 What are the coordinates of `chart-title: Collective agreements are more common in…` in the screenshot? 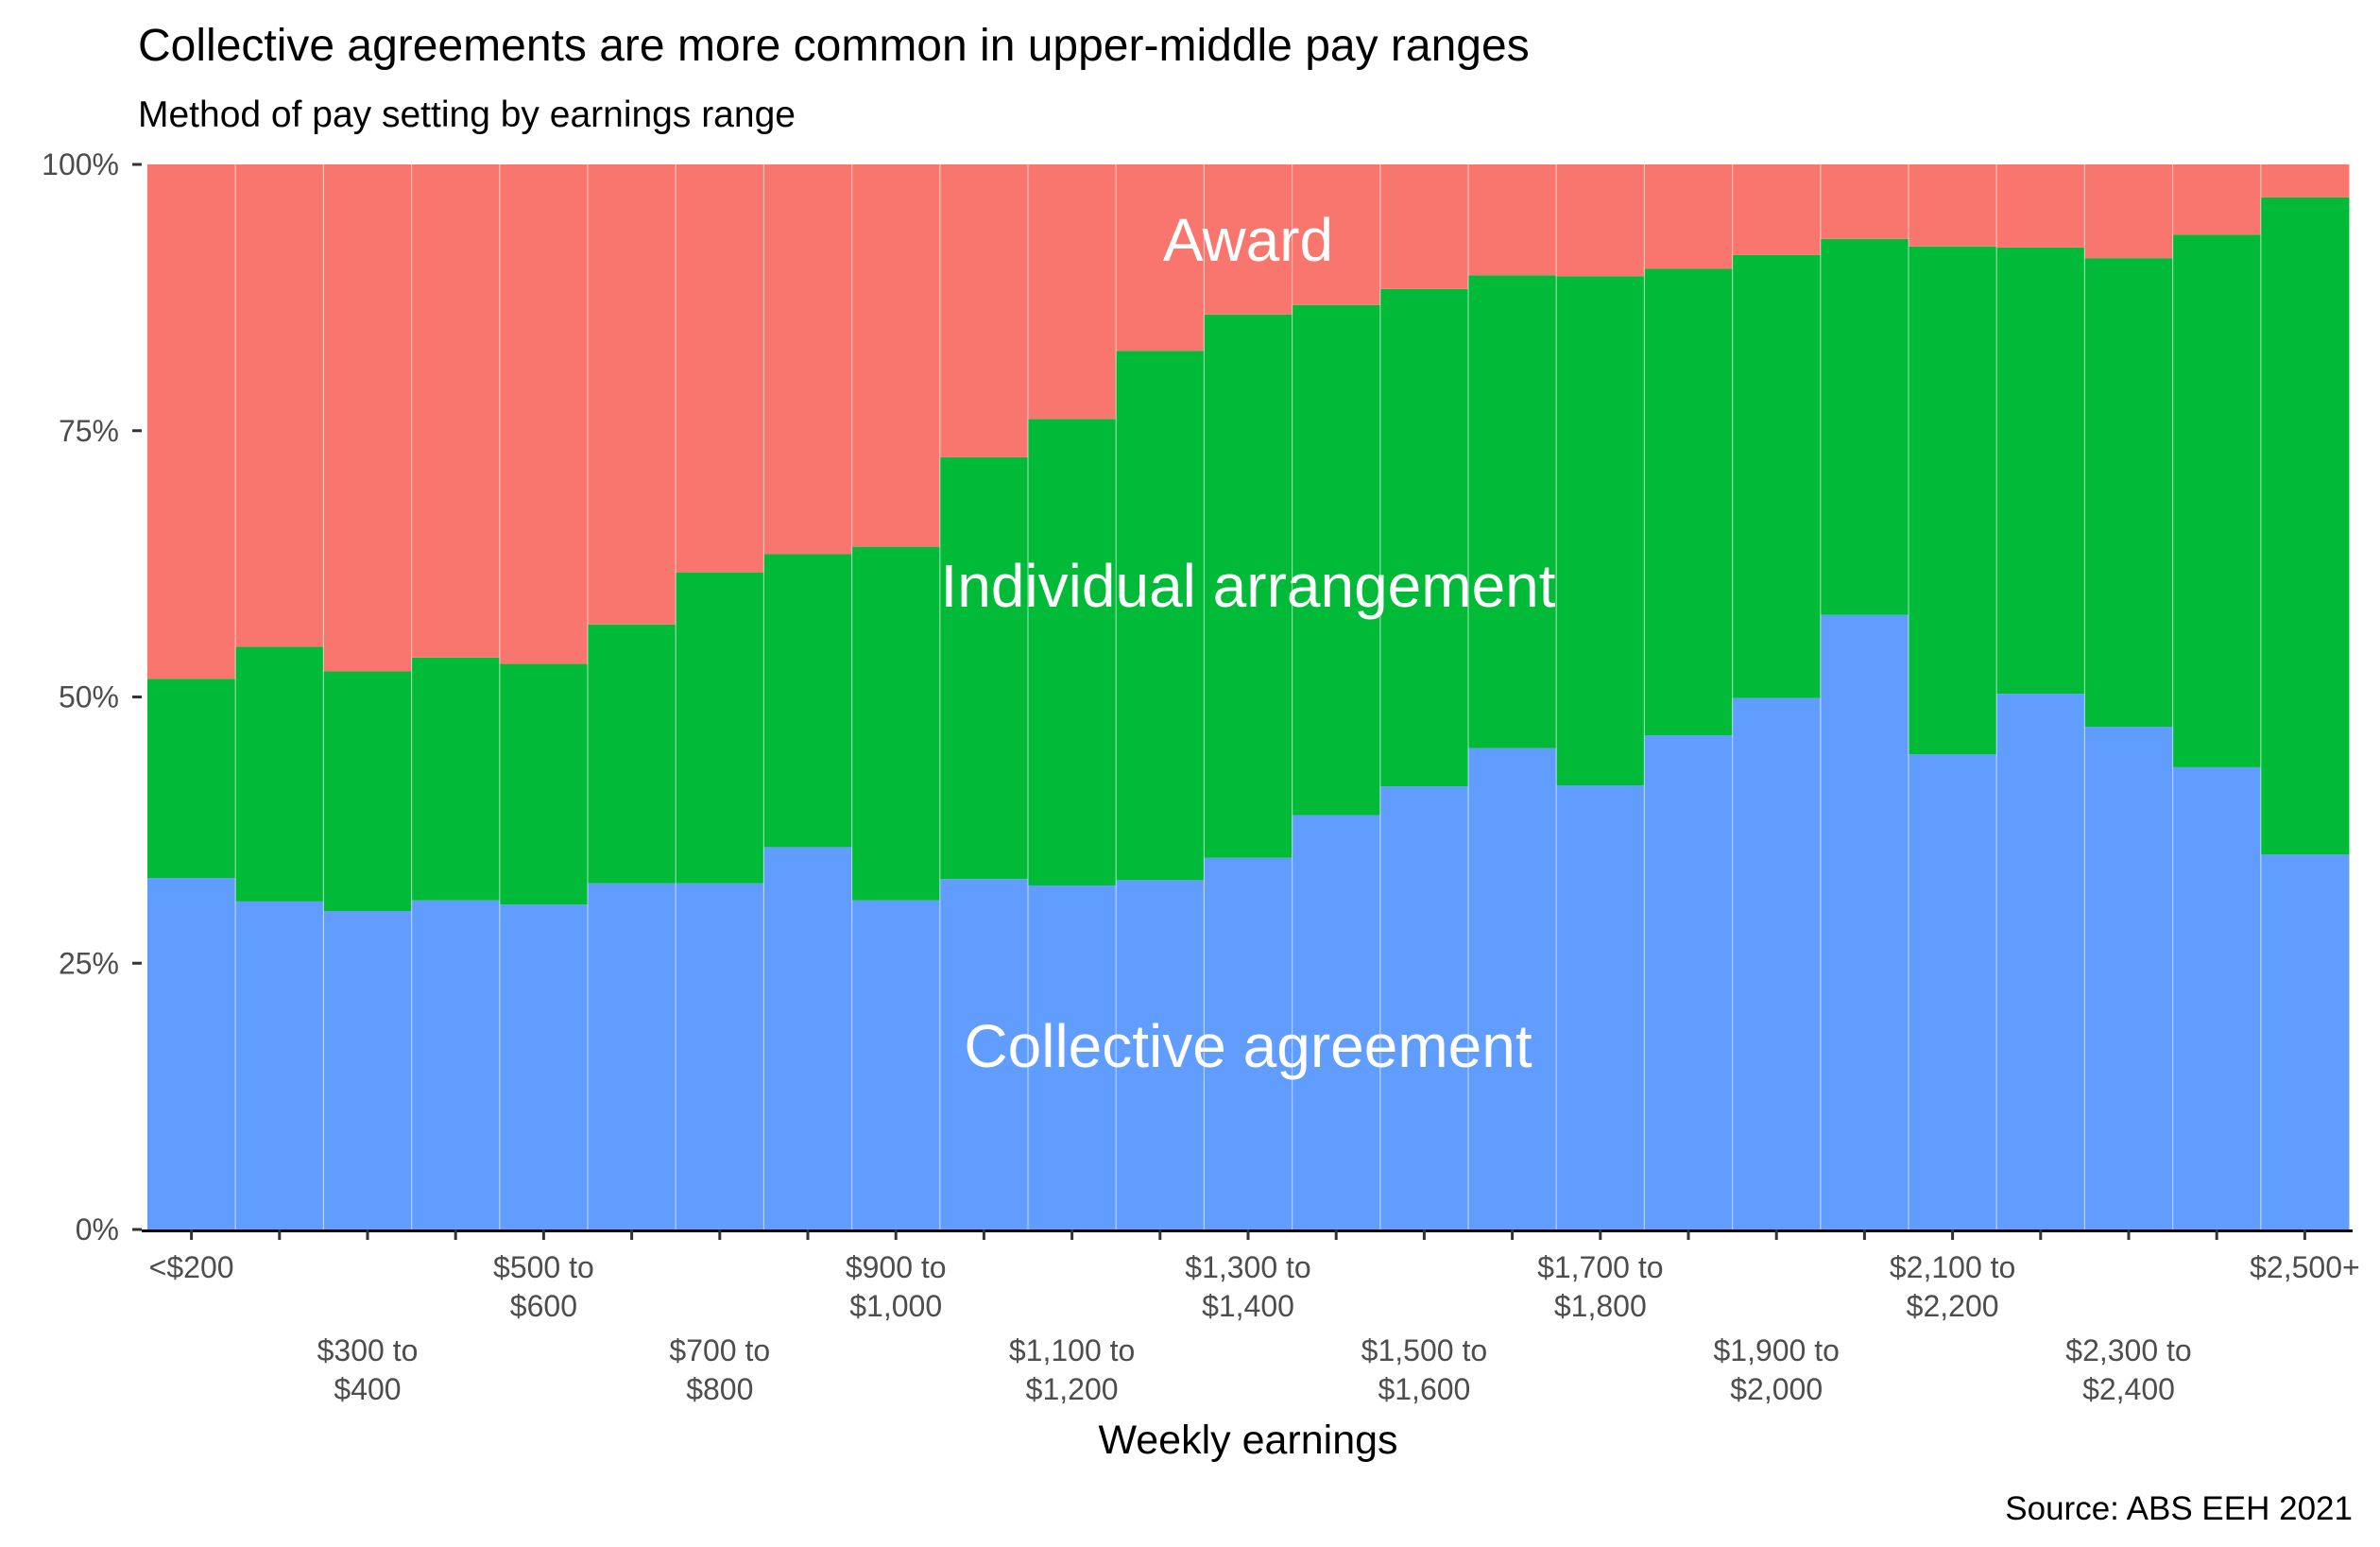 It's located at (834, 46).